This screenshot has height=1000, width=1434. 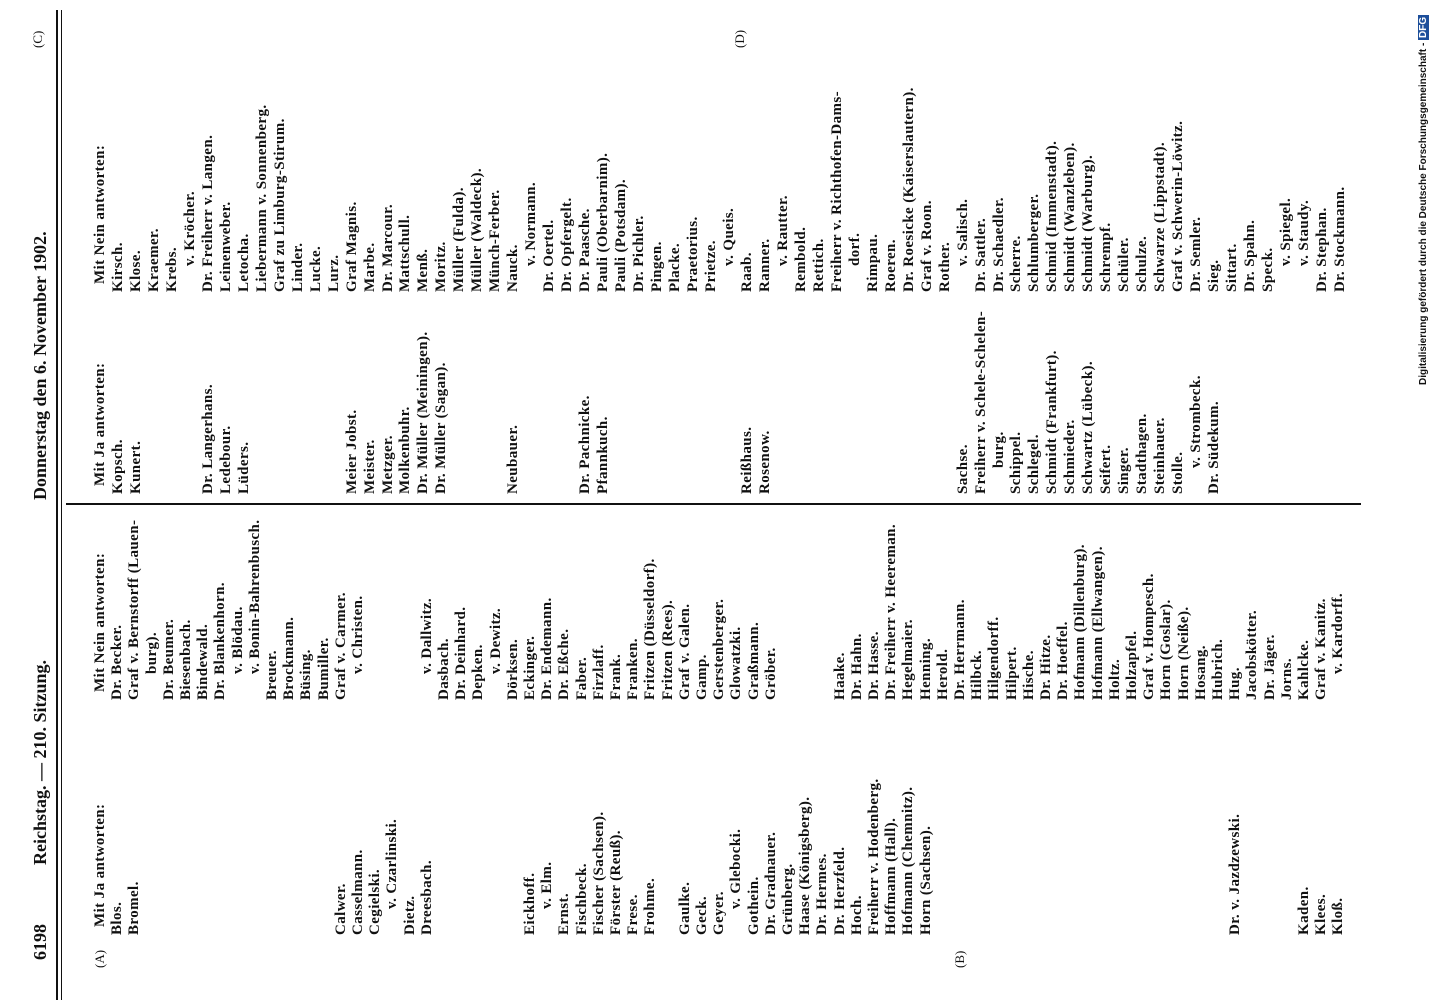 I want to click on vote-entry: Graf zu Limburg-Stirum., so click(x=279, y=205).